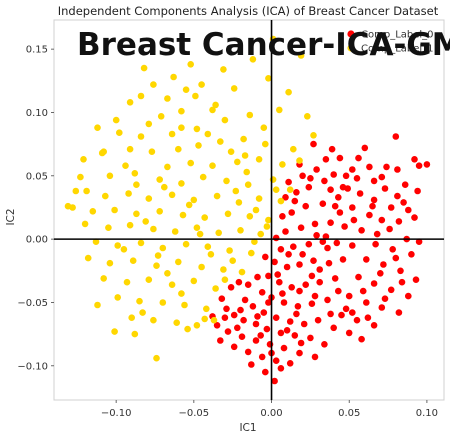  What do you see at coordinates (11, 216) in the screenshot?
I see `y-axis-label: IC2` at bounding box center [11, 216].